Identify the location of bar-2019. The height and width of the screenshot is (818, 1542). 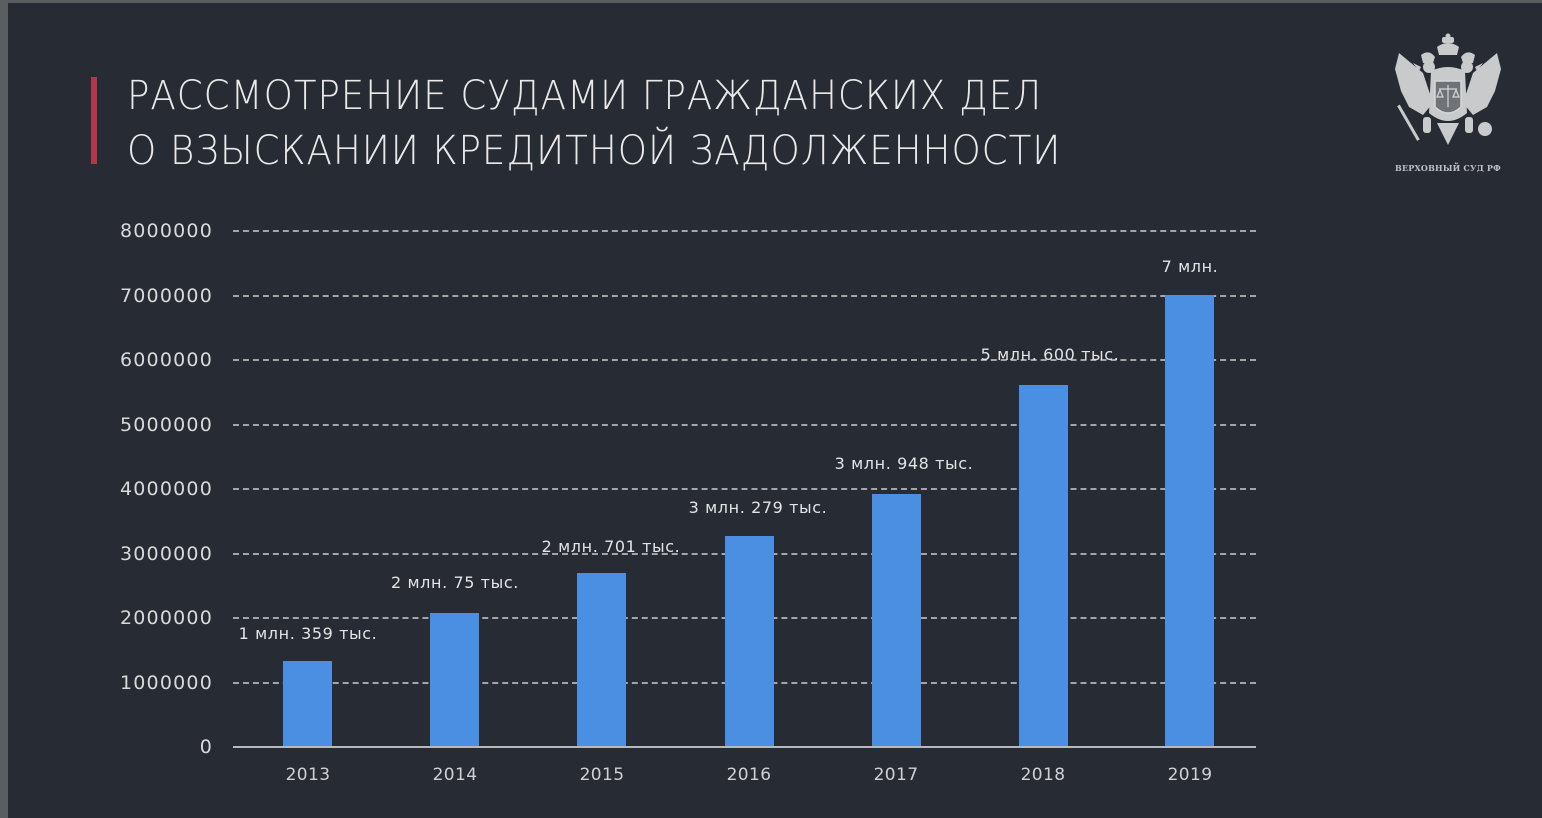
(1189, 521).